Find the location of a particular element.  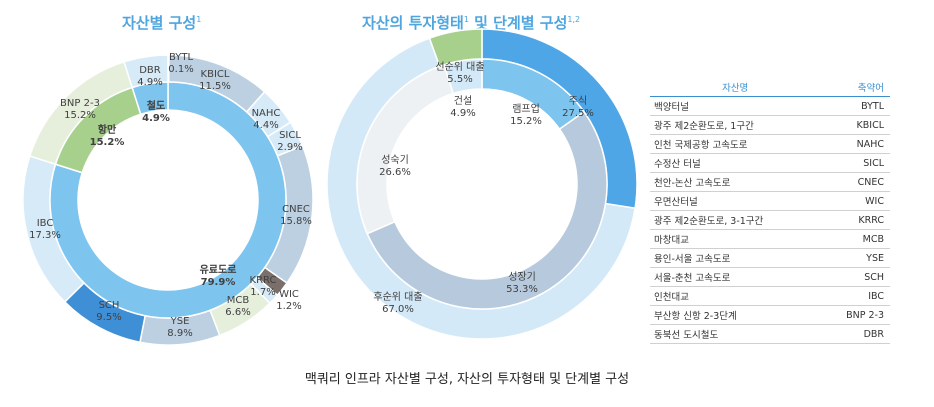

slice-label-sicl-name: SICL is located at coordinates (290, 135).